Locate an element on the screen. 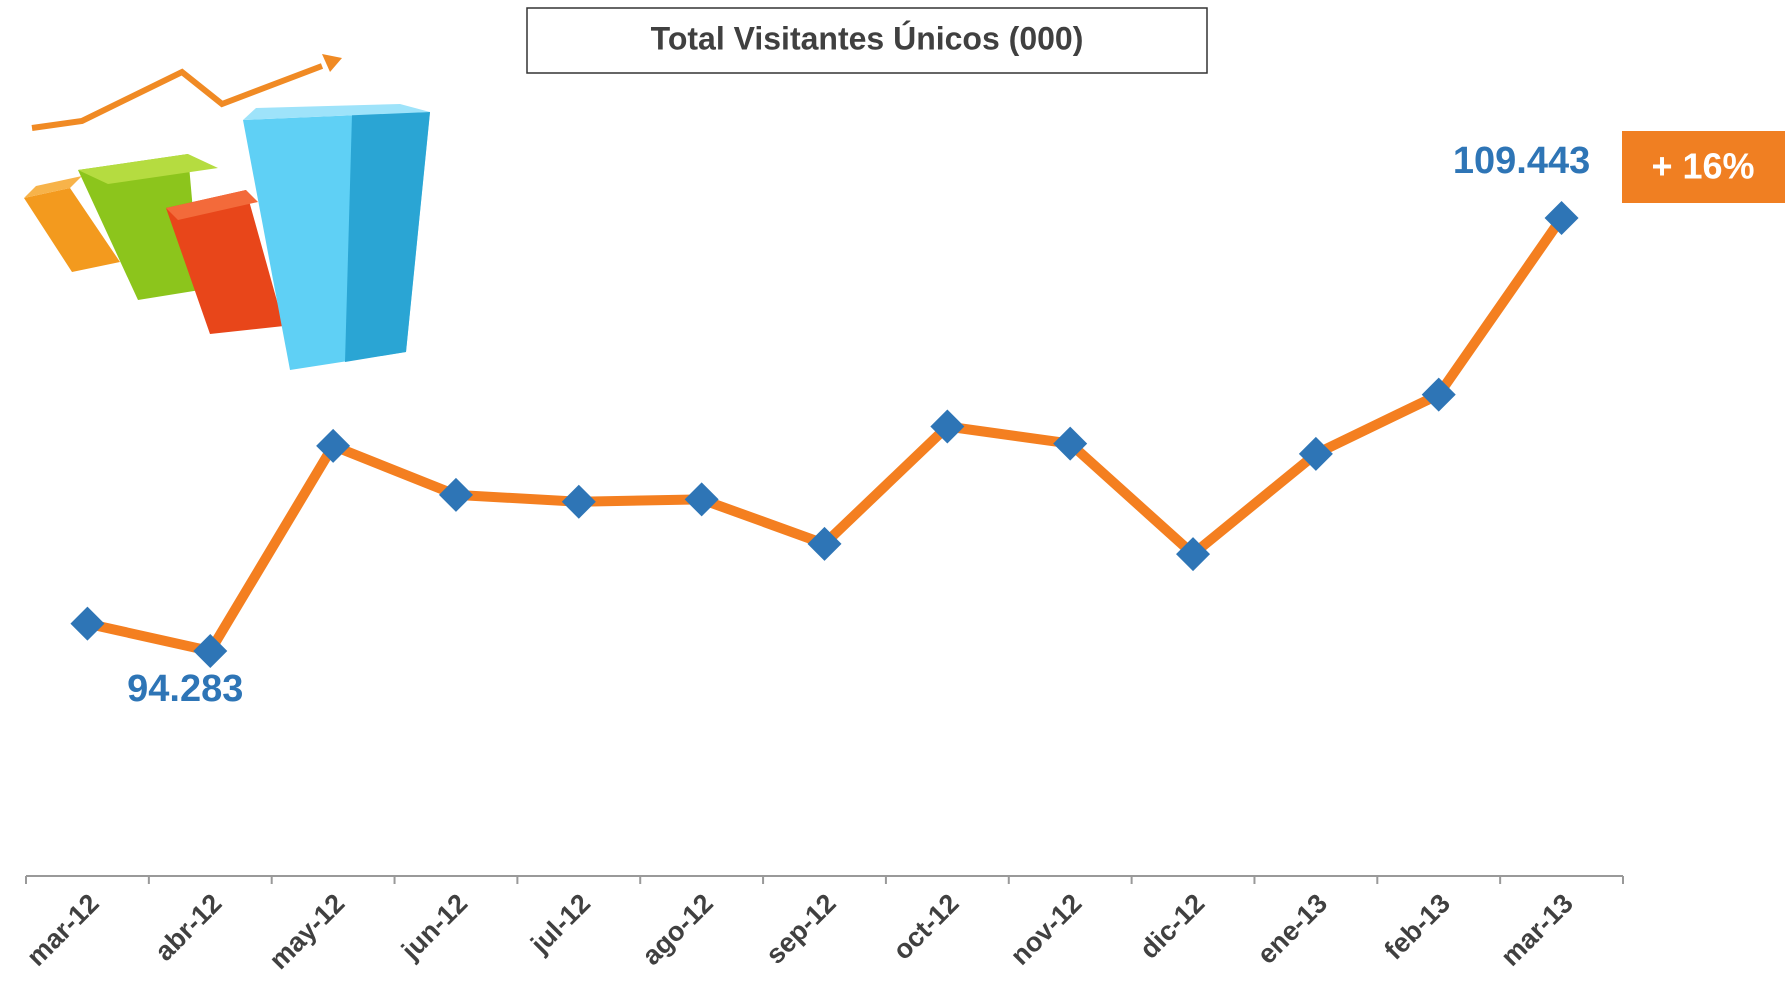 Image resolution: width=1785 pixels, height=992 pixels. x-tick-label: dic-12 is located at coordinates (1172, 926).